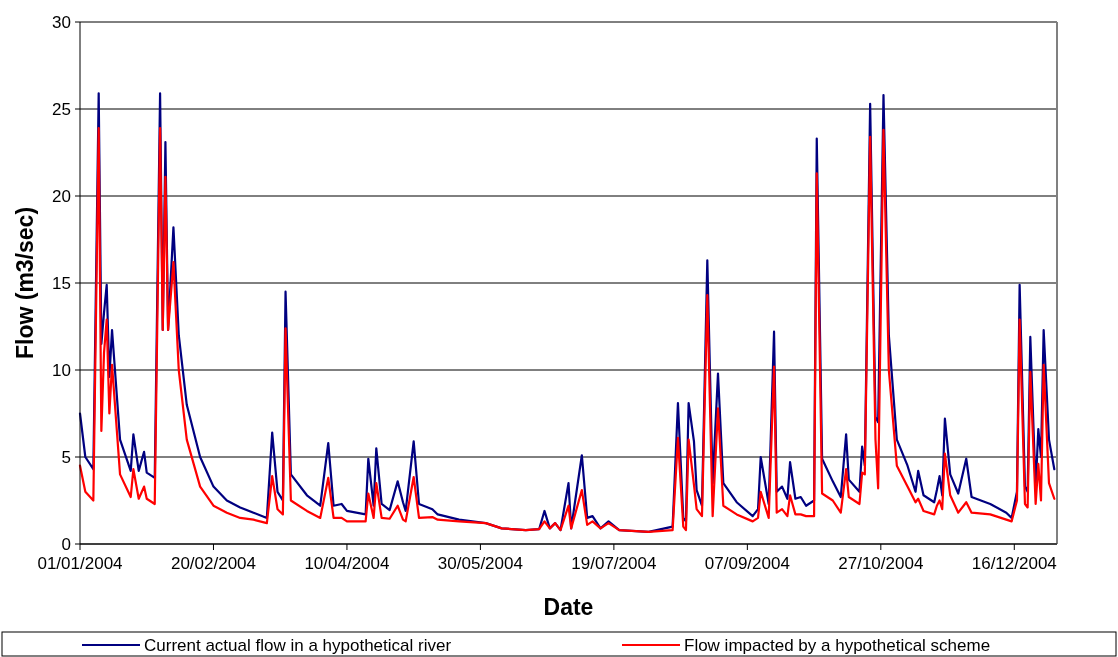 The height and width of the screenshot is (657, 1118). What do you see at coordinates (61, 283) in the screenshot?
I see `y-tick-label: 15` at bounding box center [61, 283].